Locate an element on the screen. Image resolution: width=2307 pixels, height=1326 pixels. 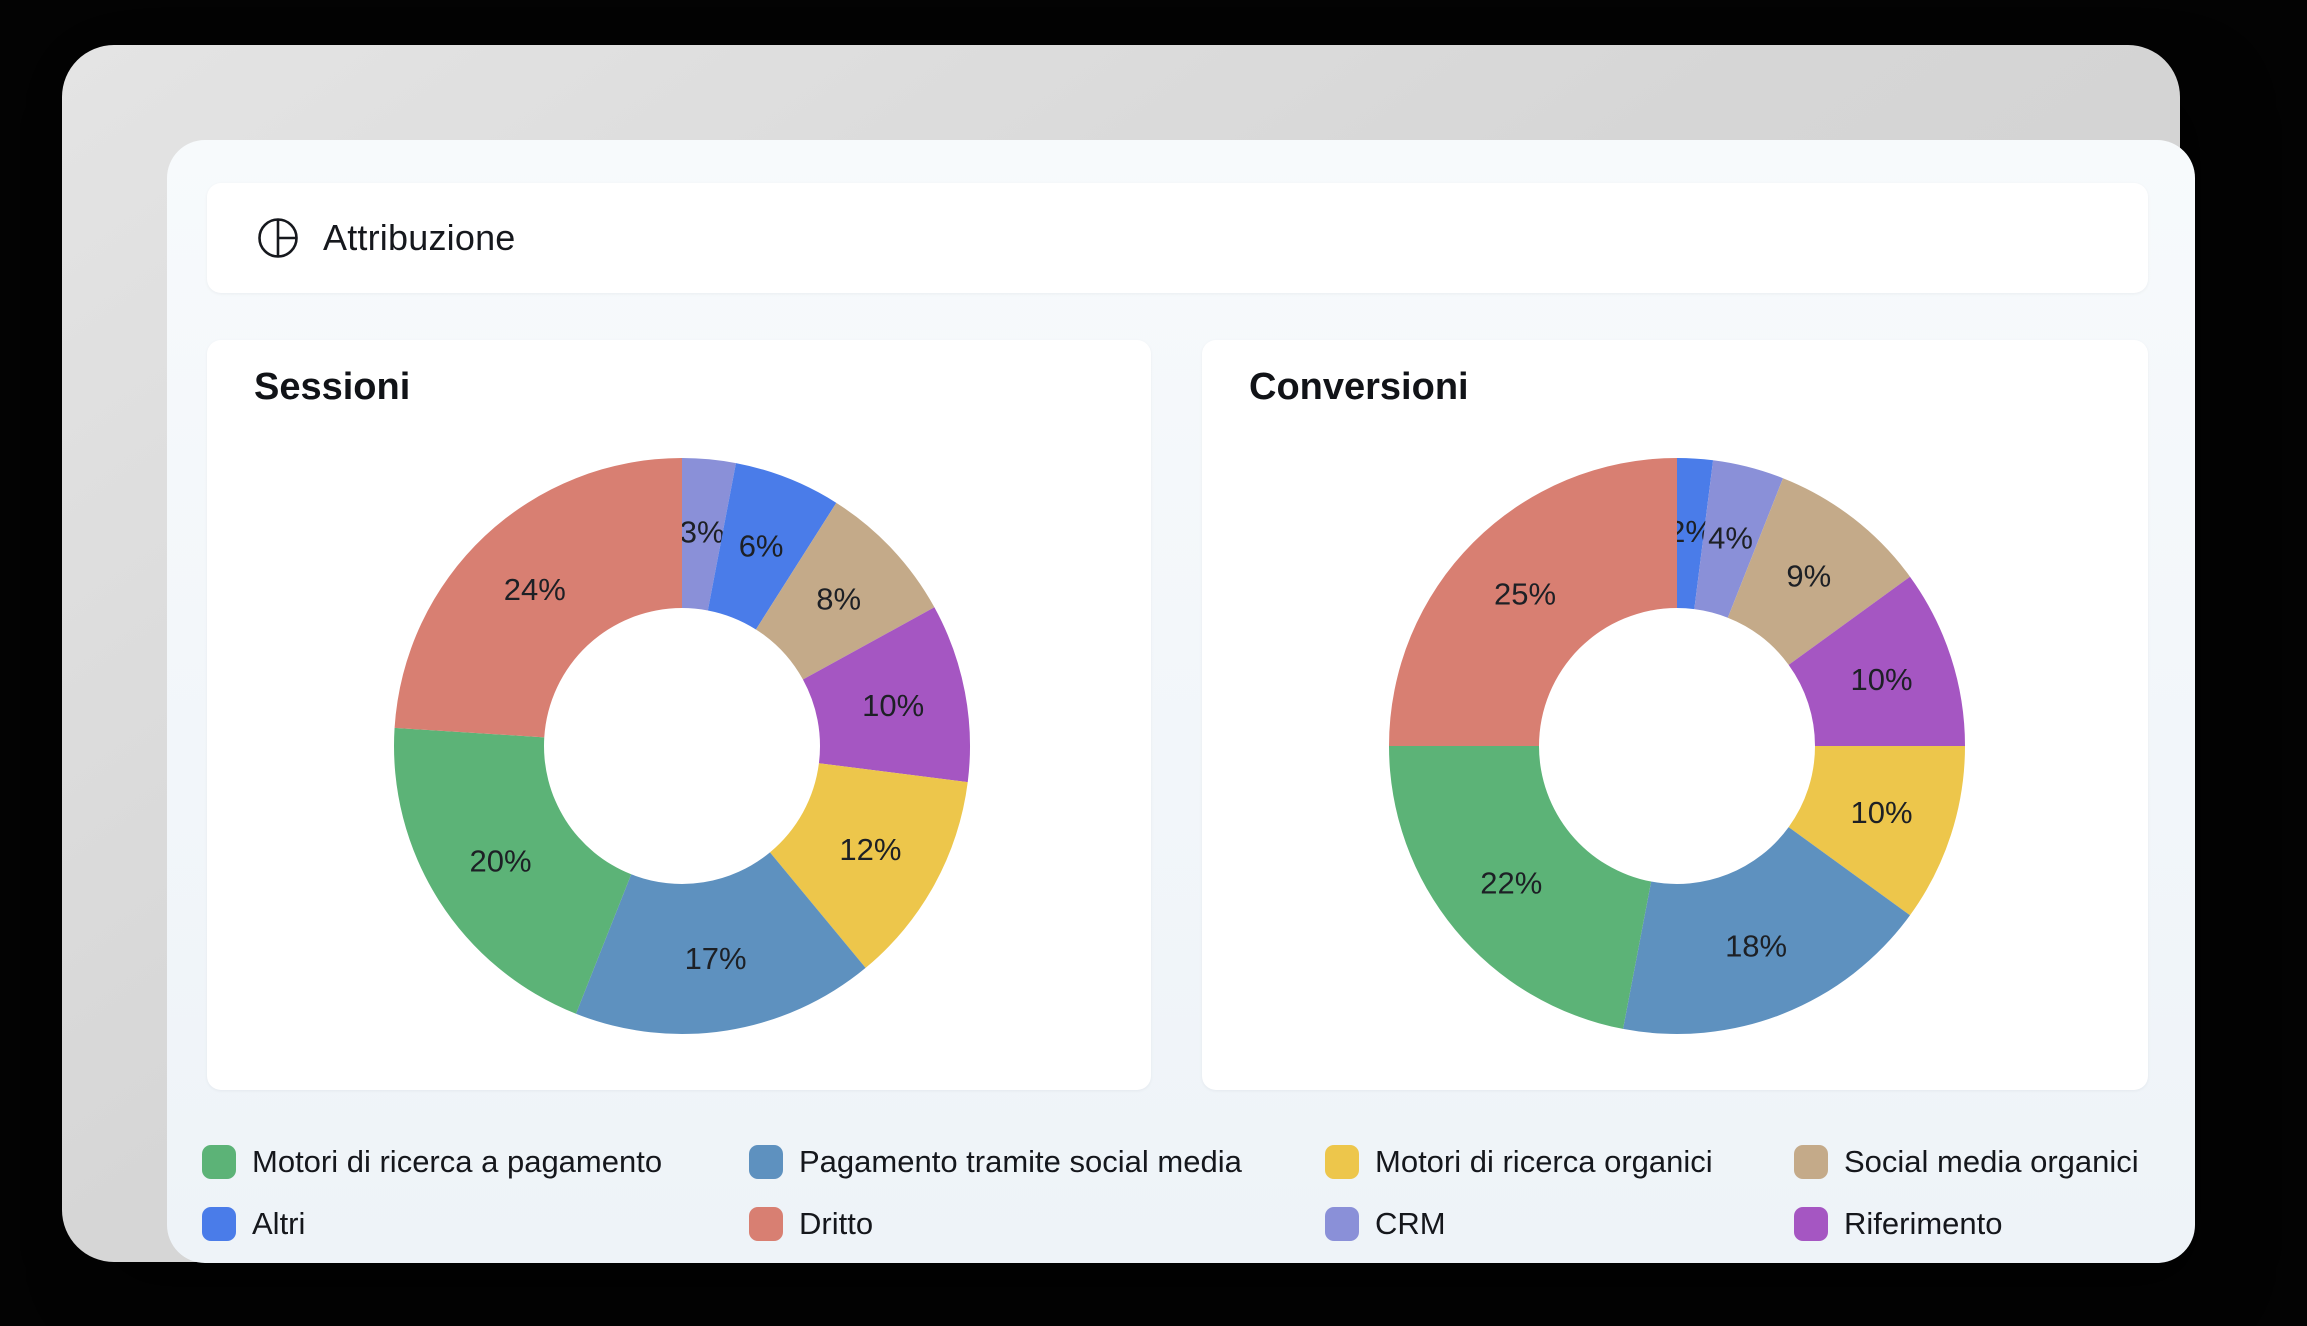
legend-item-motori-di-ricerca-organici: Motori di ricerca organici is located at coordinates (1519, 1162).